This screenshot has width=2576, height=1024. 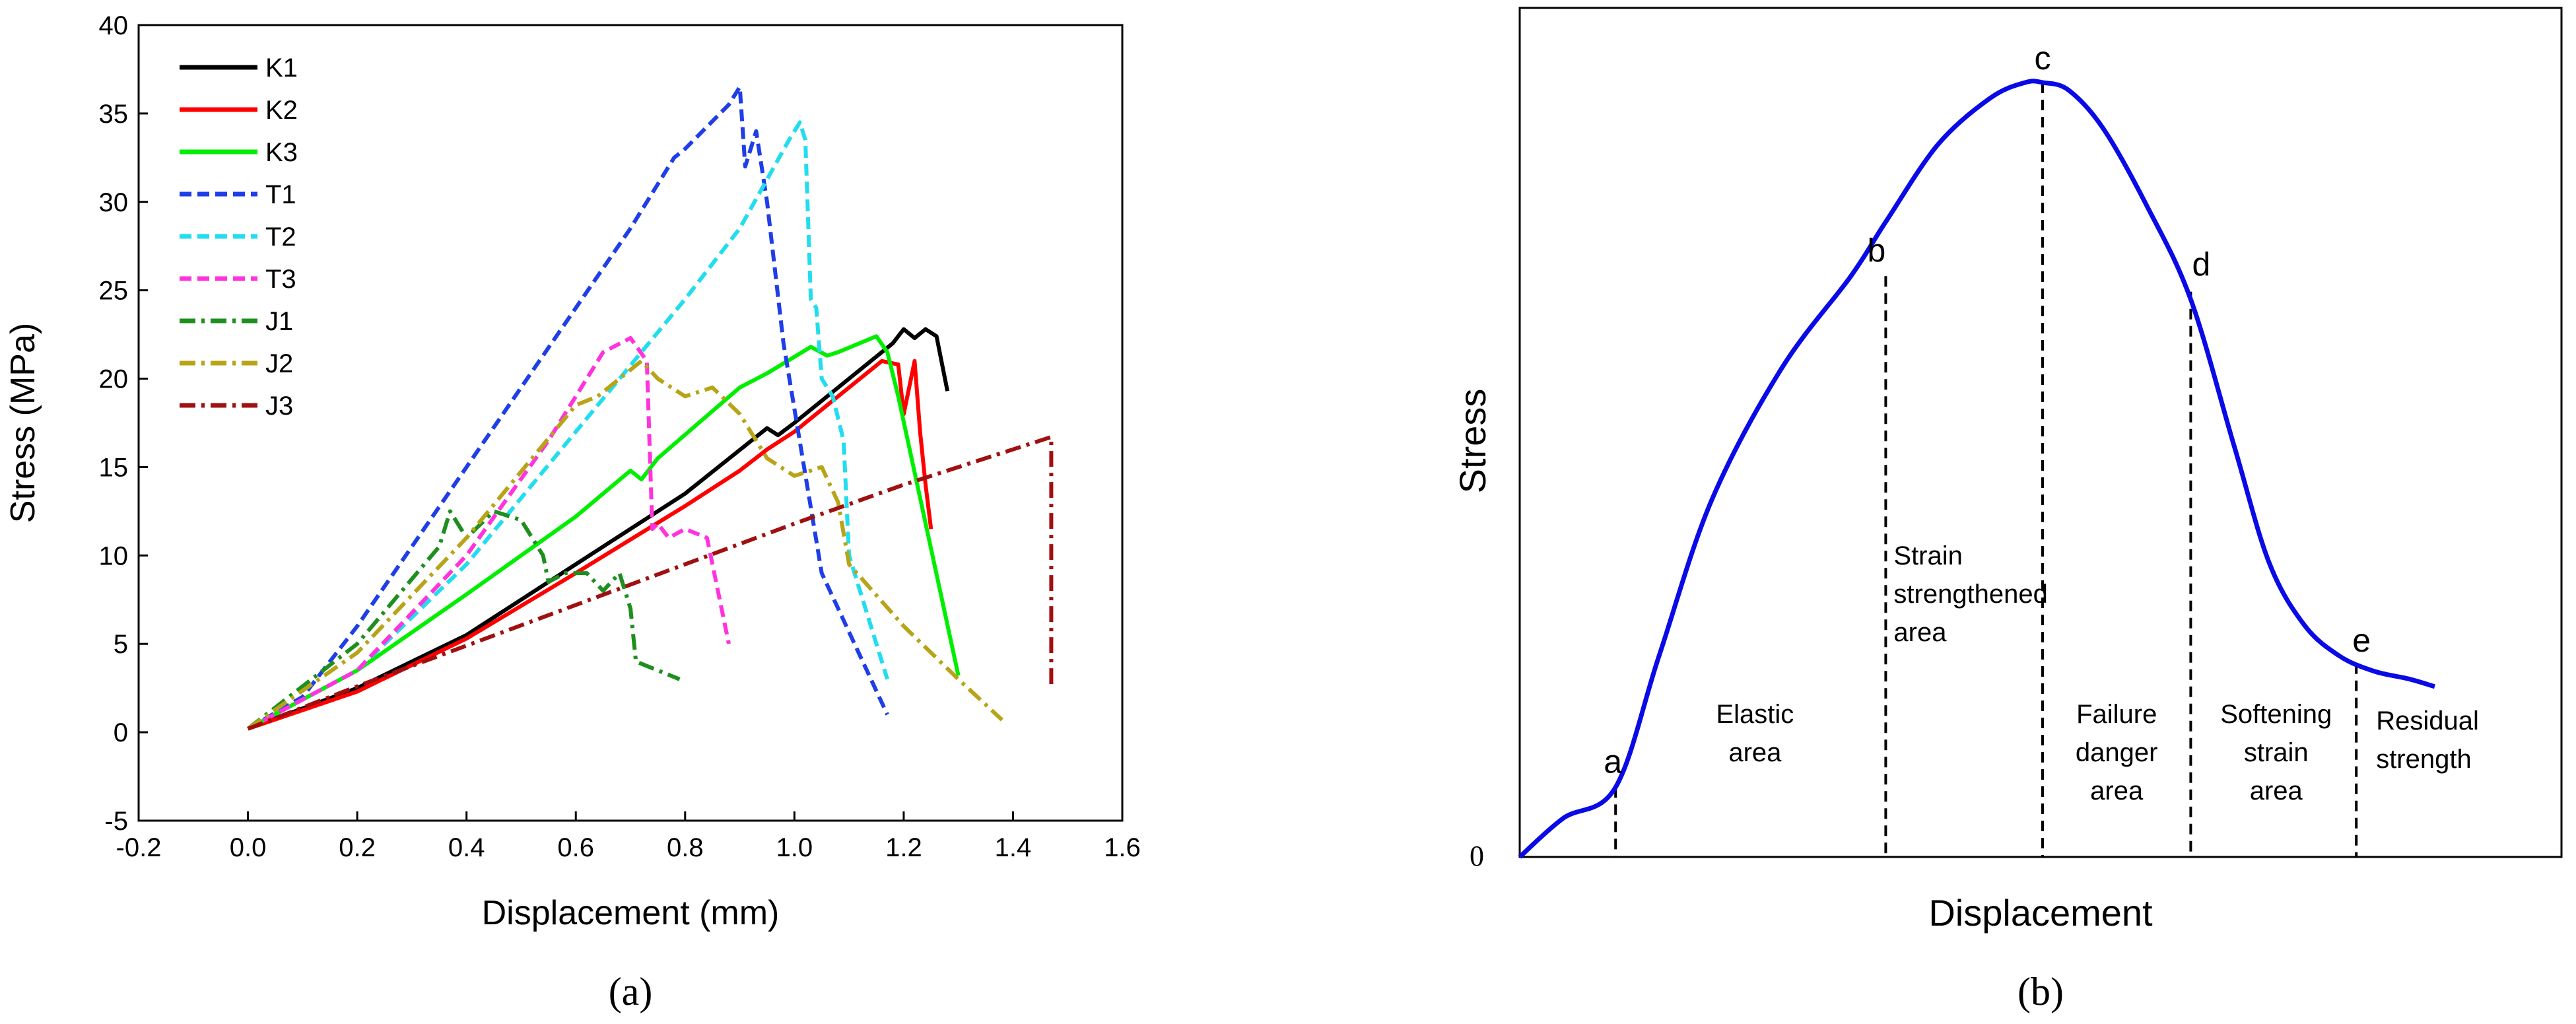 I want to click on series-line-k3, so click(x=604, y=532).